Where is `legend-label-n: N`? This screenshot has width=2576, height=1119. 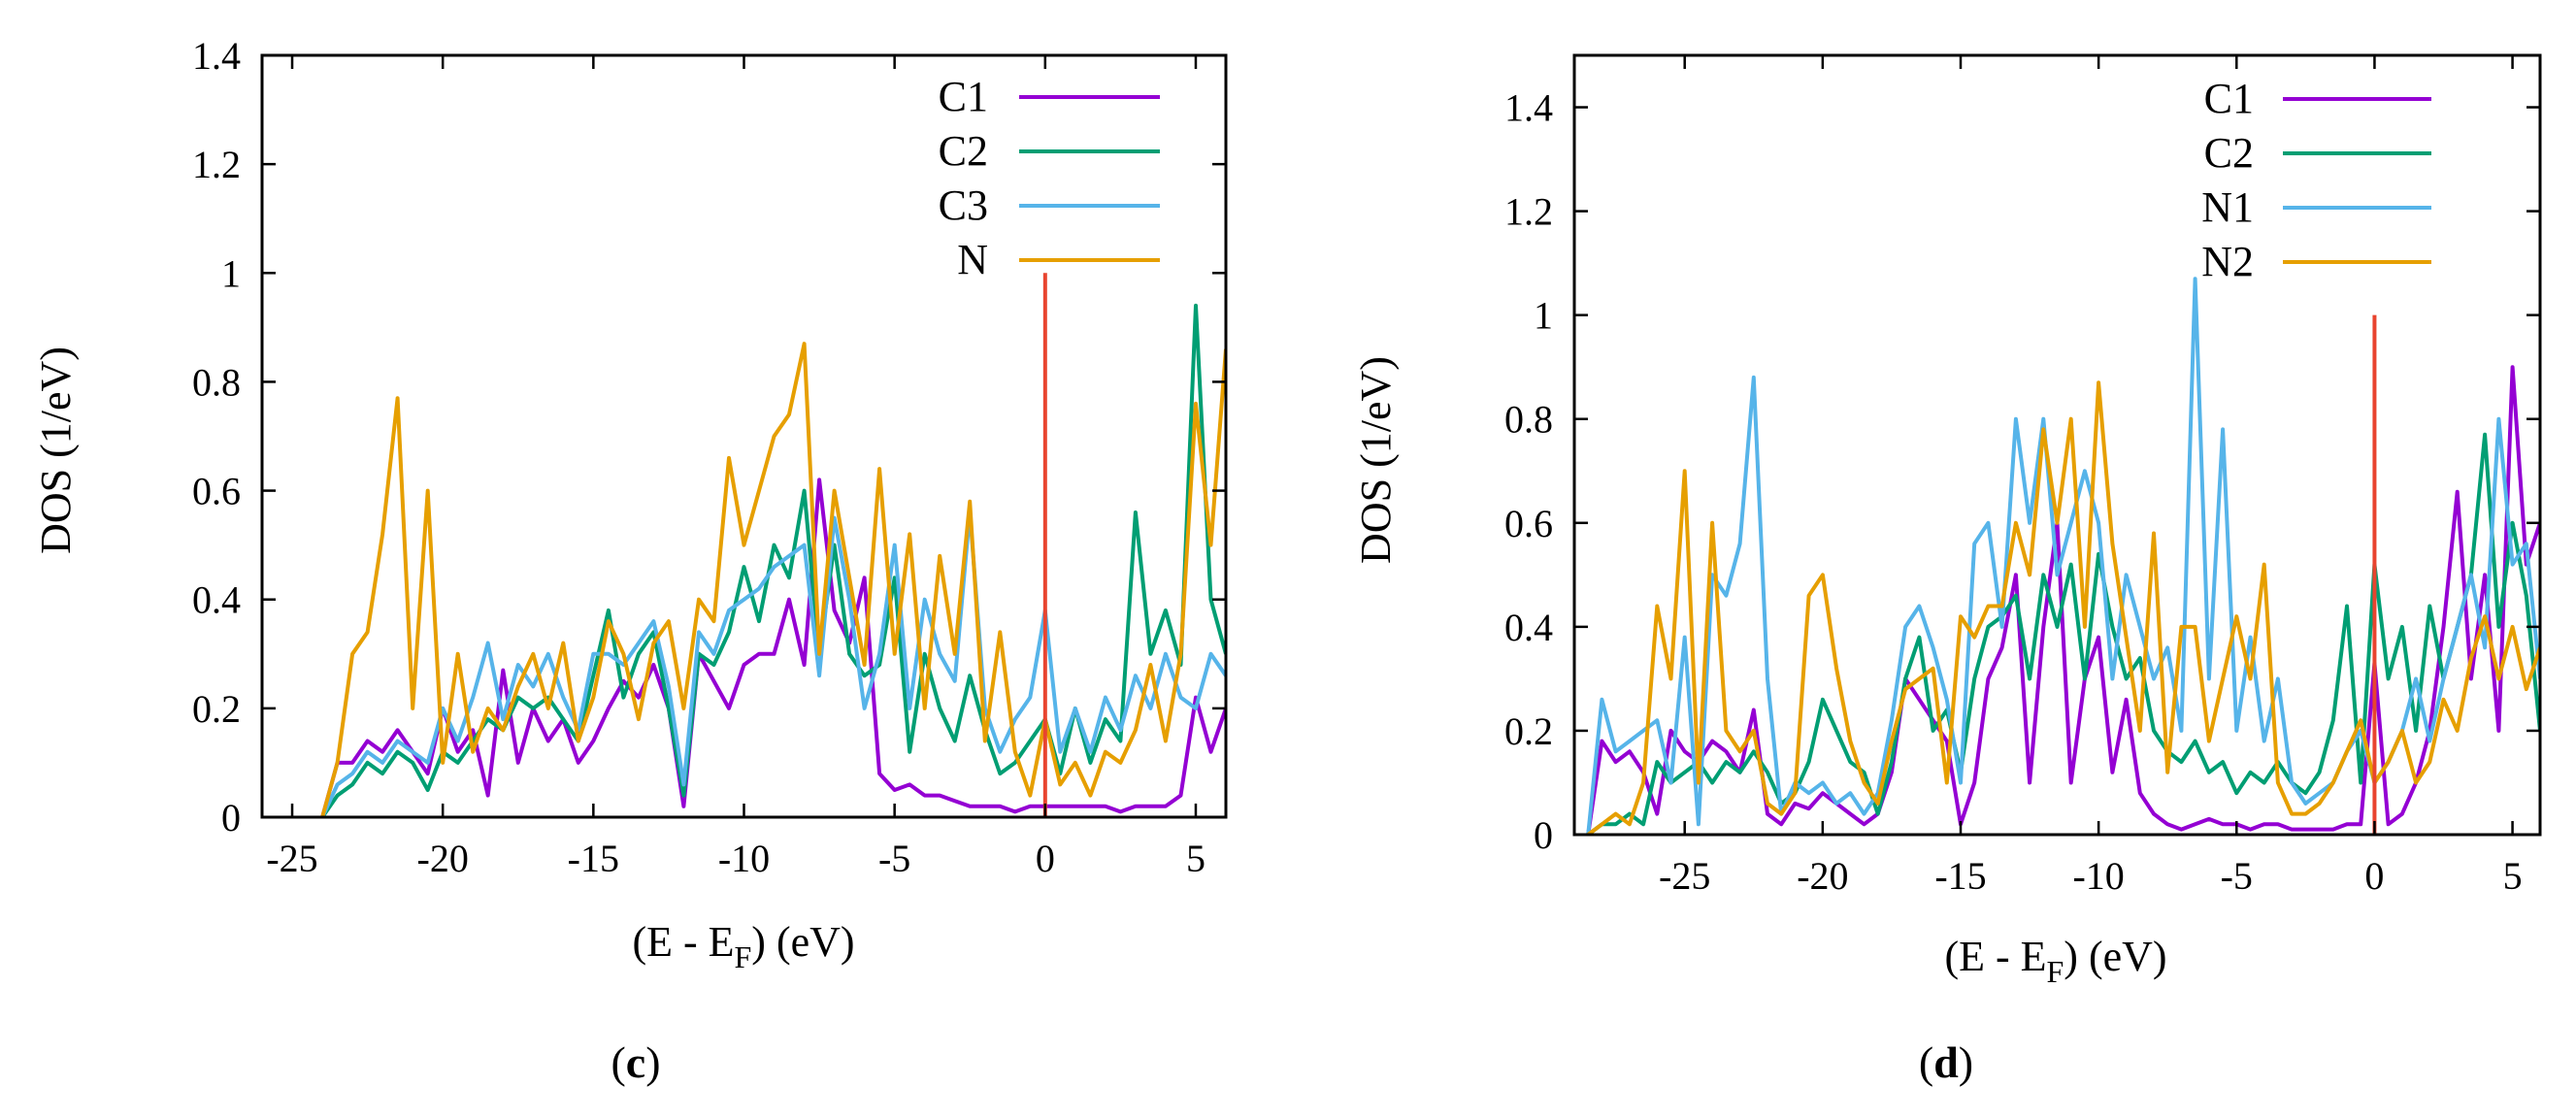
legend-label-n: N is located at coordinates (972, 259).